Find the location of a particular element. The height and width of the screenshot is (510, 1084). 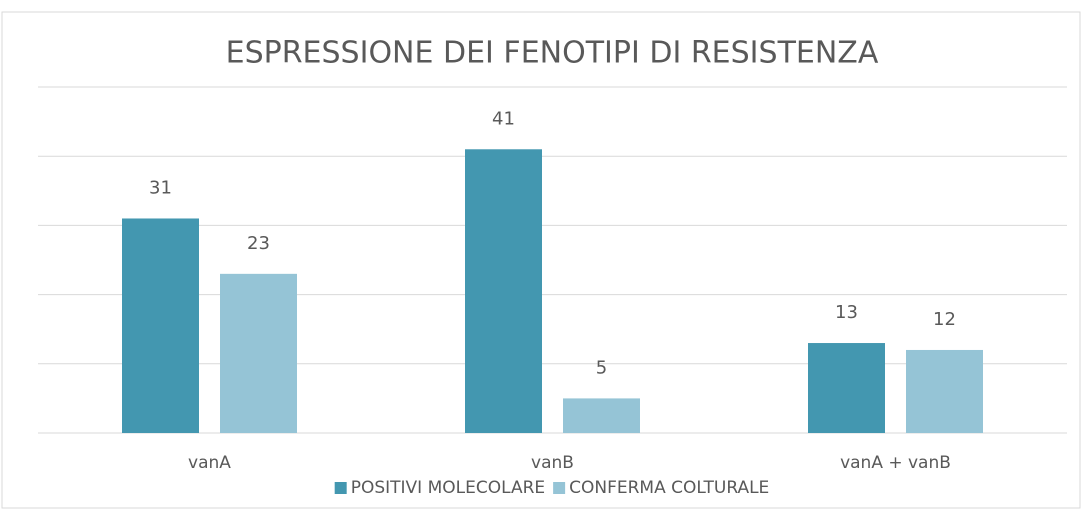

data-label: 31 is located at coordinates (160, 187).